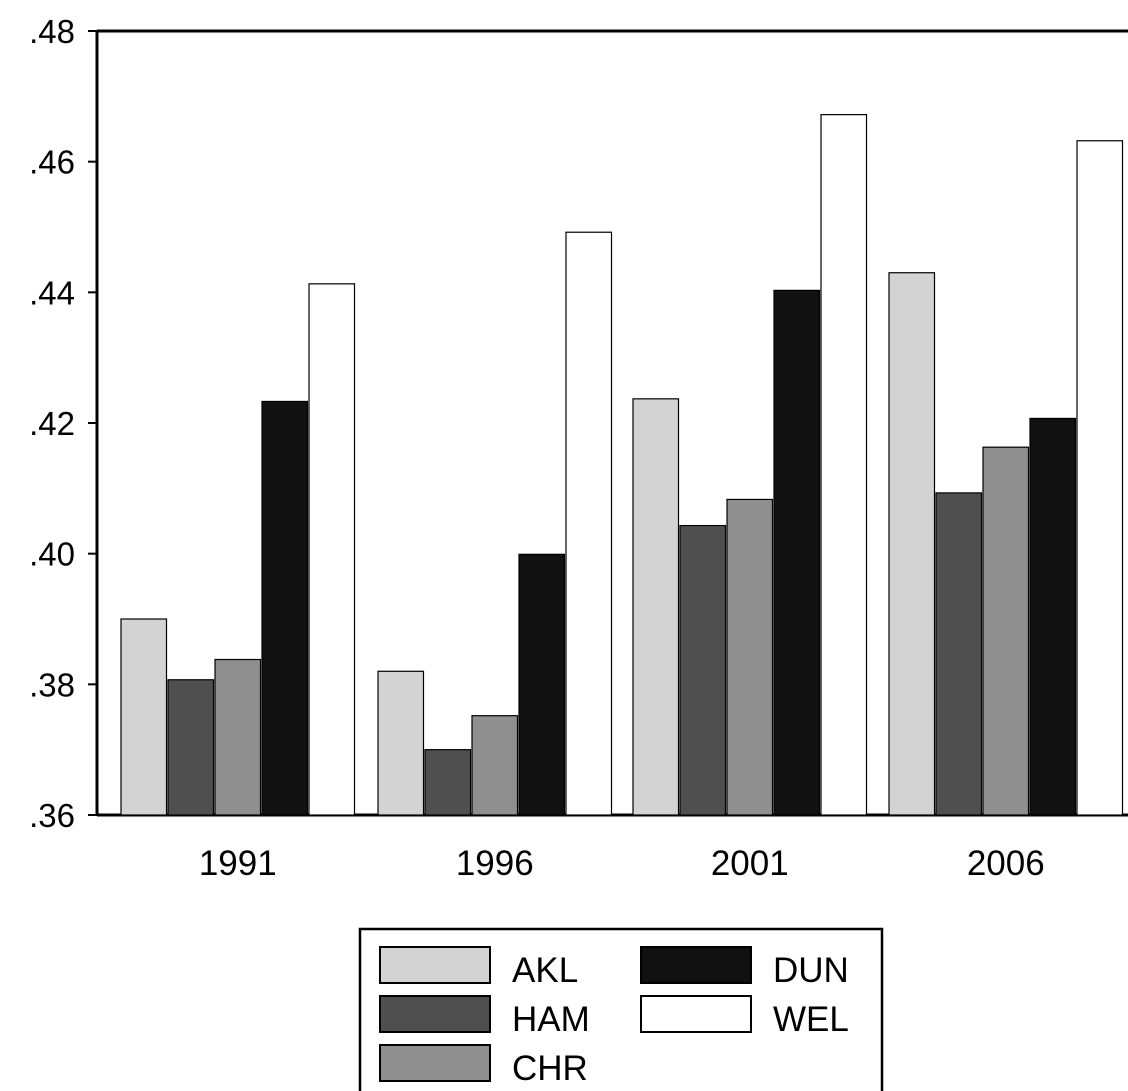  What do you see at coordinates (495, 863) in the screenshot?
I see `x-category-label: 1996` at bounding box center [495, 863].